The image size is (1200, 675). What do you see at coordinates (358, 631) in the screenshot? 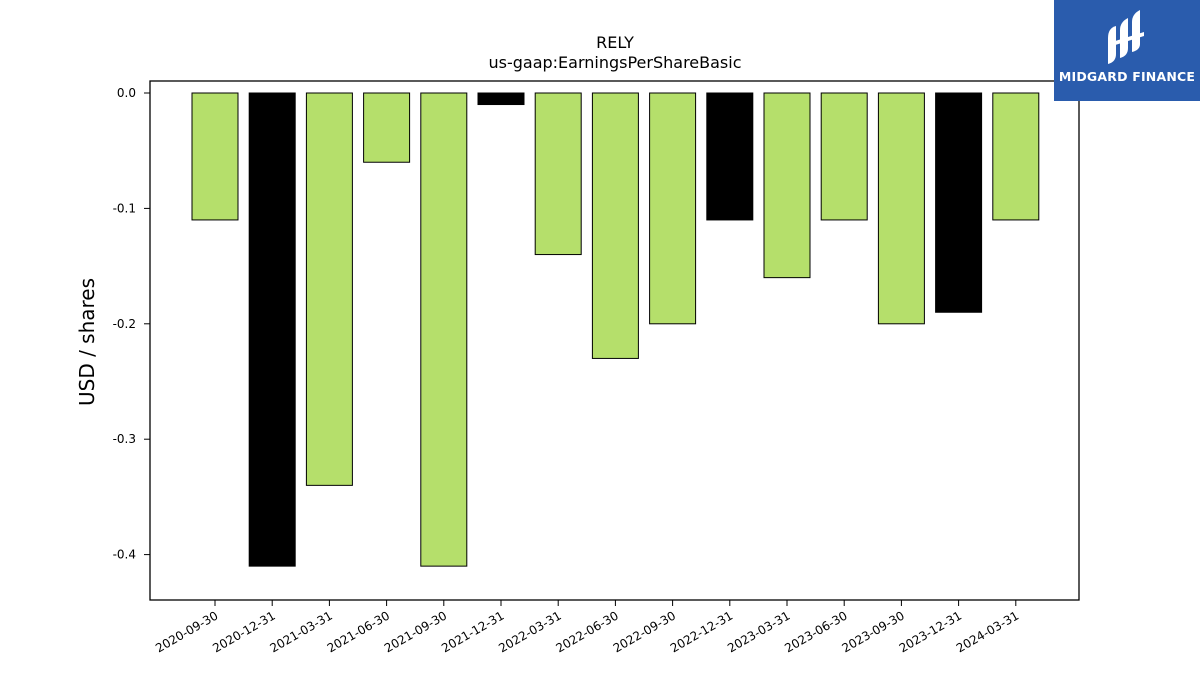
I see `x-tick-label: 2021-06-30` at bounding box center [358, 631].